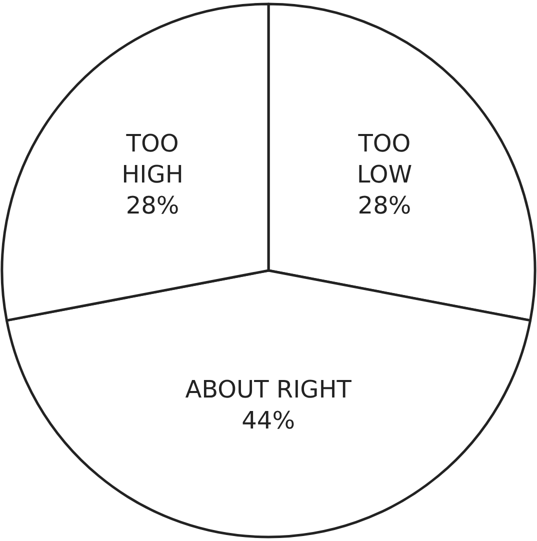 This screenshot has height=541, width=537. Describe the element at coordinates (268, 389) in the screenshot. I see `slice-label: ABOUT RIGHT` at that location.